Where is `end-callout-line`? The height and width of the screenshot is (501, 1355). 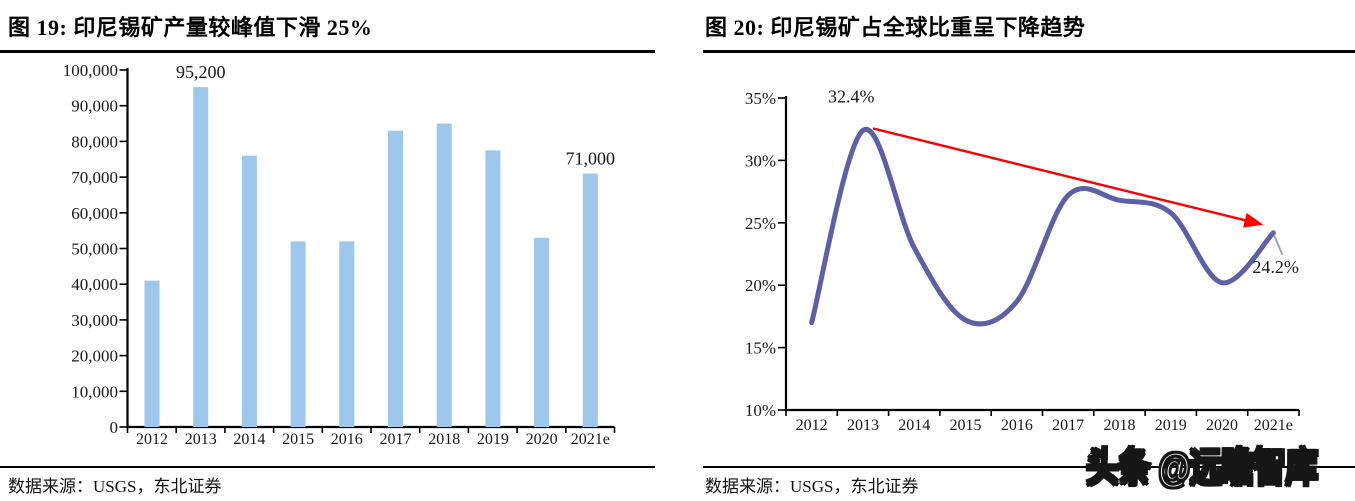 end-callout-line is located at coordinates (1278, 245).